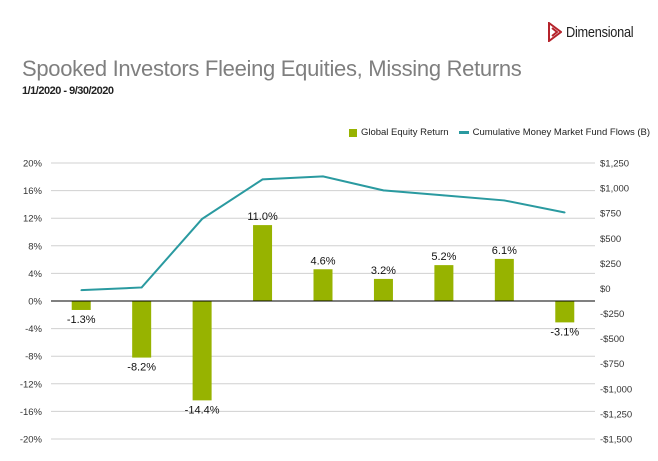 Image resolution: width=658 pixels, height=461 pixels. I want to click on y-right-tick-label: $1,250, so click(614, 164).